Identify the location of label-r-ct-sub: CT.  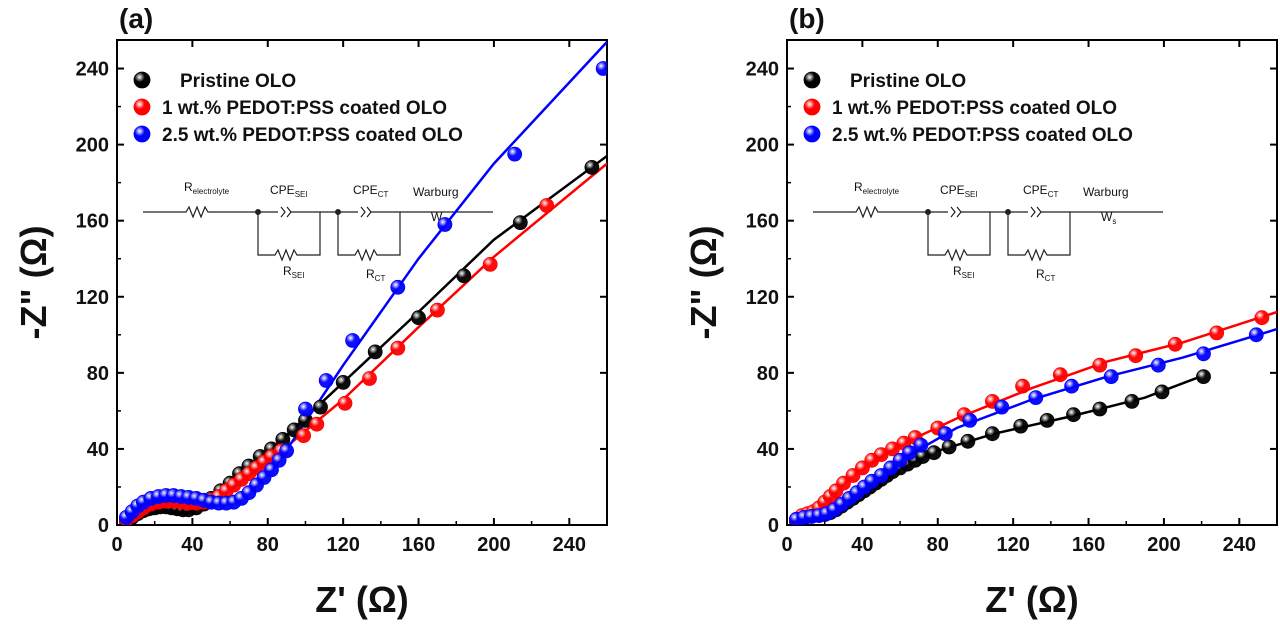
(380, 278).